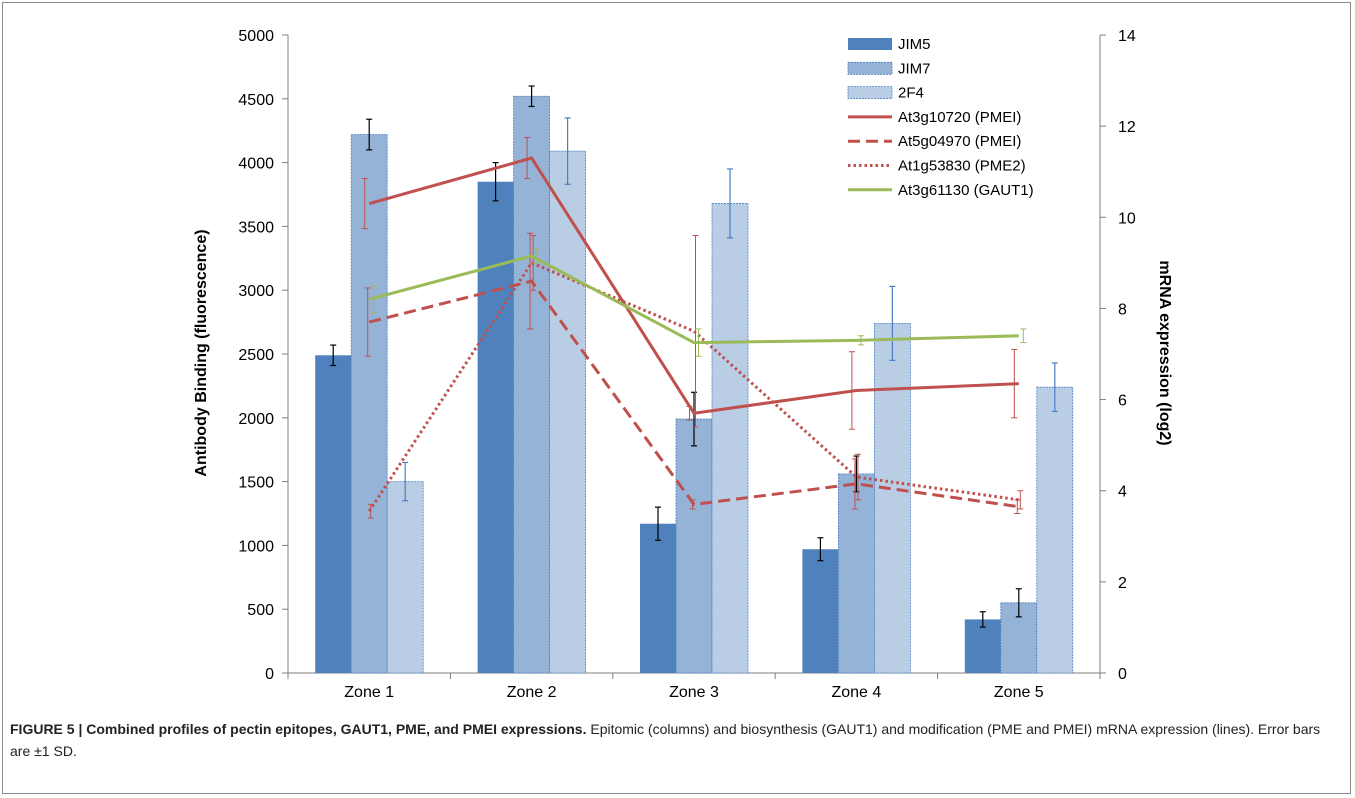 This screenshot has height=798, width=1355. I want to click on y-right-tick-label: 8, so click(1122, 309).